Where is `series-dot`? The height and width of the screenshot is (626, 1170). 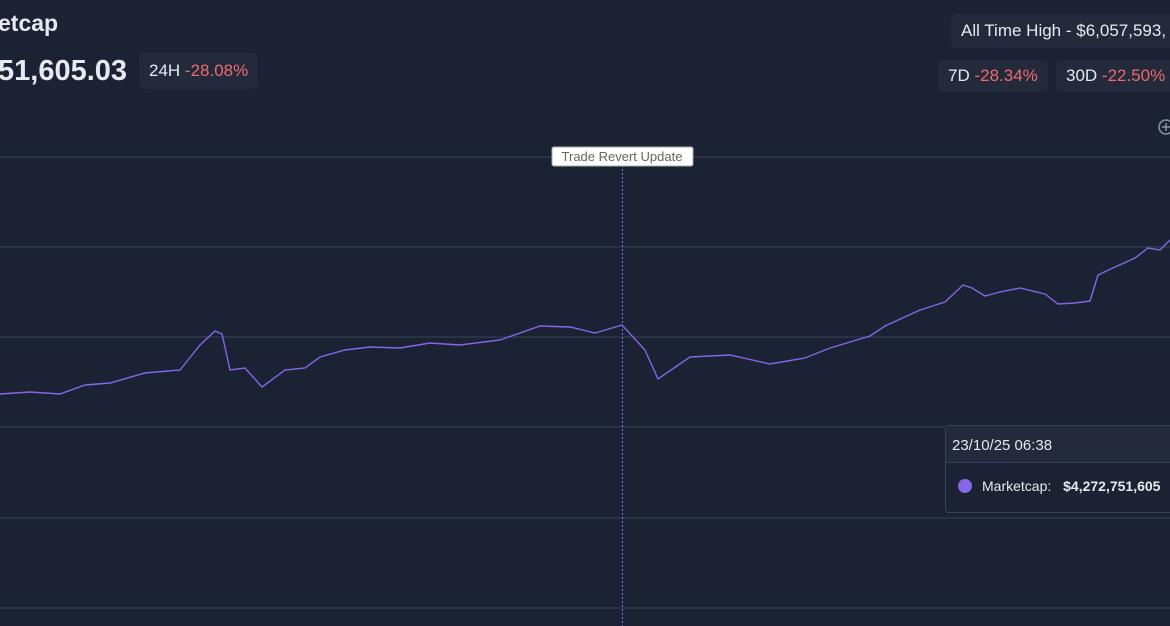 series-dot is located at coordinates (965, 486).